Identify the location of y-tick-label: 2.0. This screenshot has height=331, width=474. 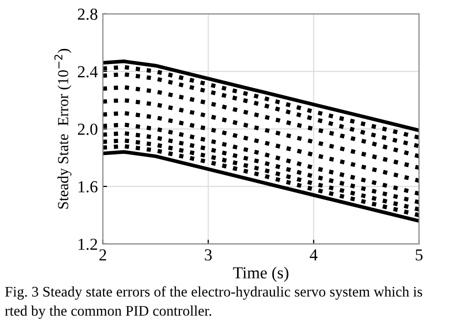
(88, 129).